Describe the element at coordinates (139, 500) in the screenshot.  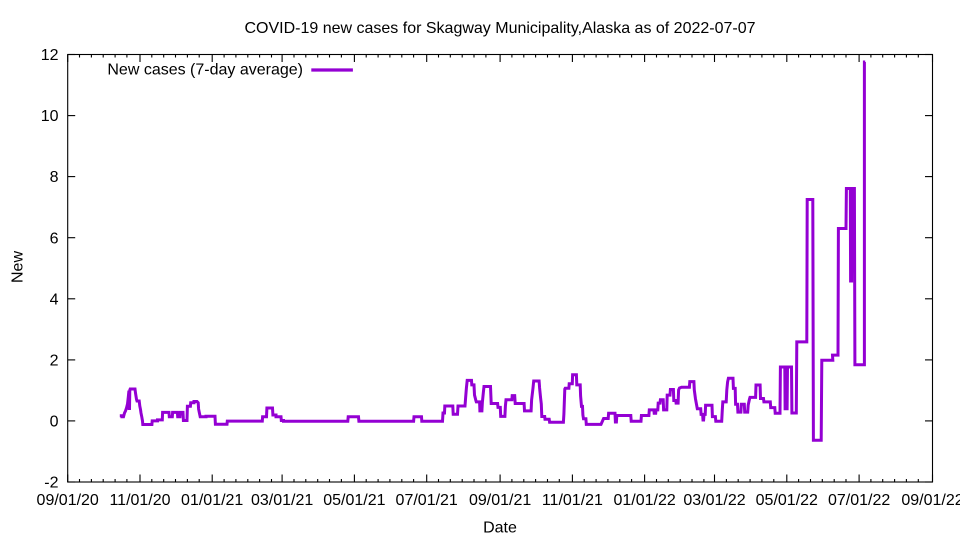
I see `svg-text: 11/01/20` at that location.